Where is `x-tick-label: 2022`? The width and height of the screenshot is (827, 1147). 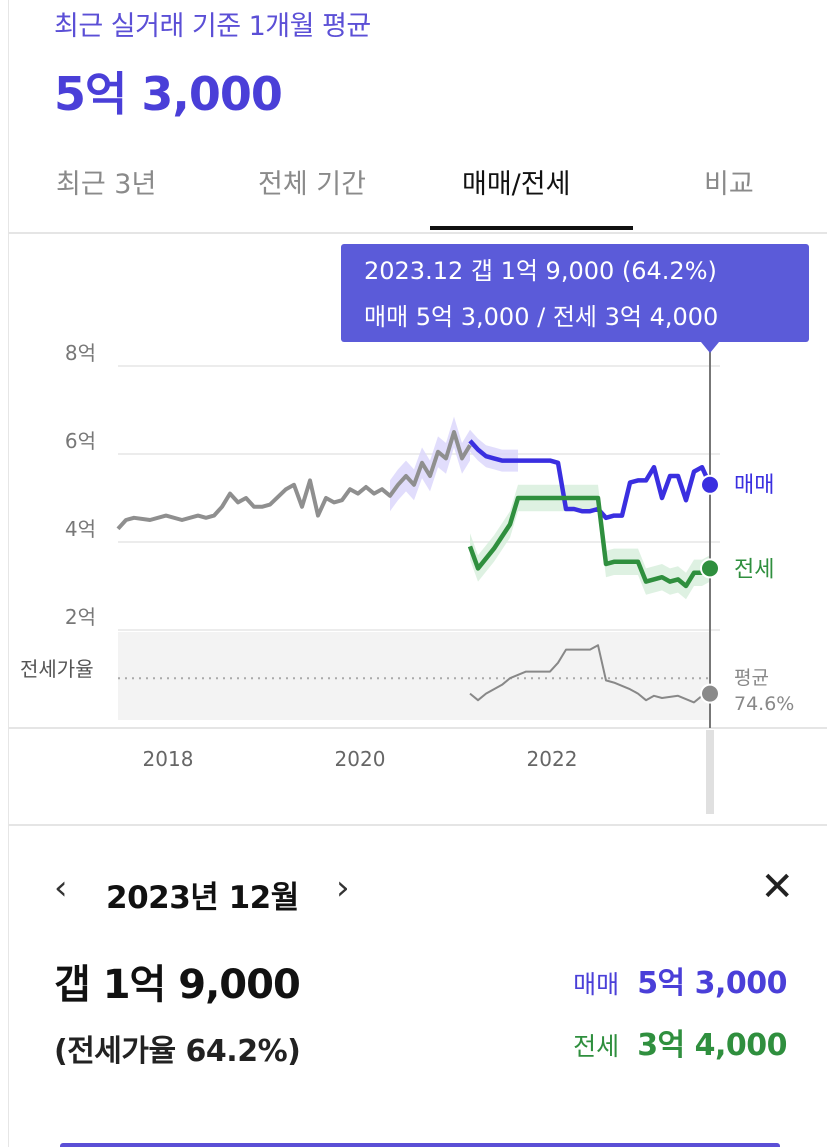
x-tick-label: 2022 is located at coordinates (552, 759).